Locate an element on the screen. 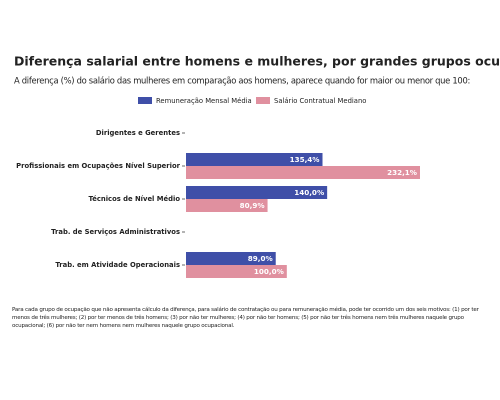  y-tick-label: Técnicos de Nível Médio is located at coordinates (135, 199).